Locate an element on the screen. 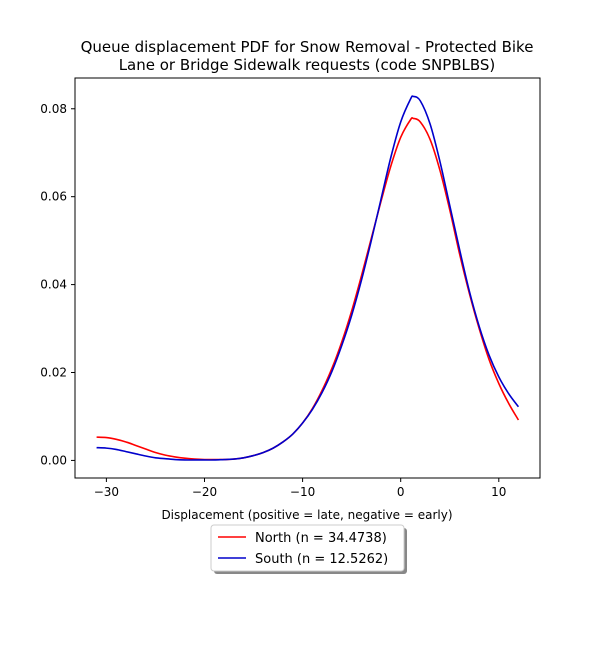  x-tick-label: −30 is located at coordinates (106, 492).